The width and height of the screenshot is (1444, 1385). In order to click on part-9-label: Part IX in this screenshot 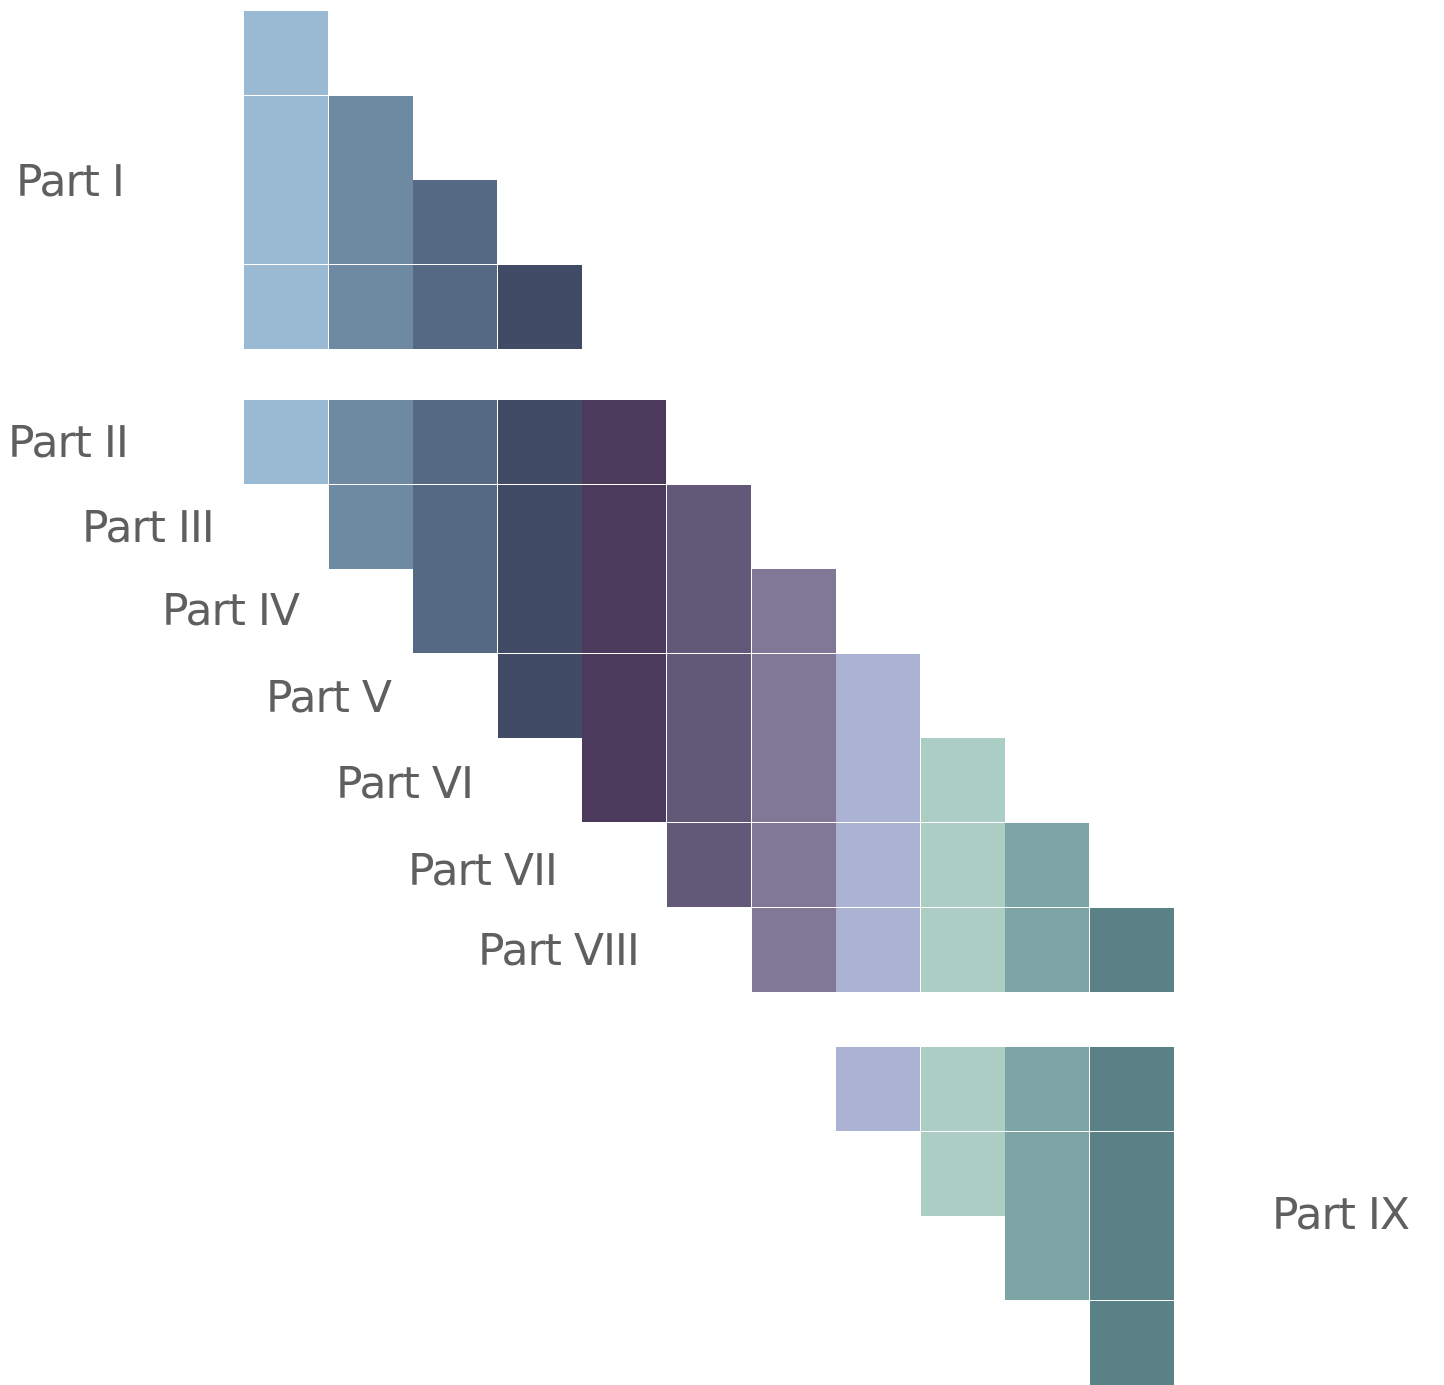, I will do `click(1341, 1214)`.